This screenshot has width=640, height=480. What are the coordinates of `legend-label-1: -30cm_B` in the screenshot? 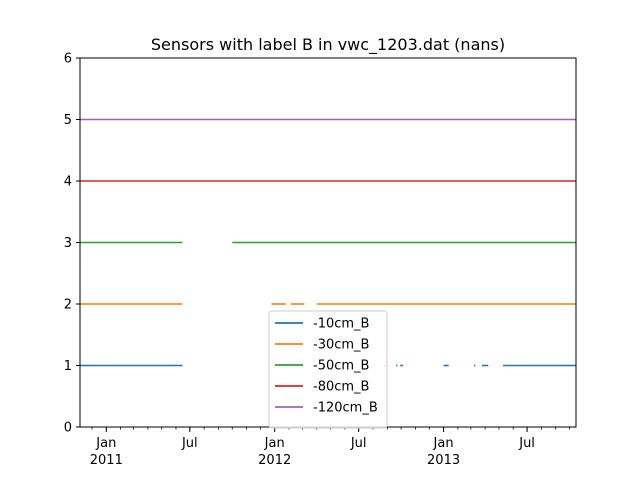 It's located at (341, 345).